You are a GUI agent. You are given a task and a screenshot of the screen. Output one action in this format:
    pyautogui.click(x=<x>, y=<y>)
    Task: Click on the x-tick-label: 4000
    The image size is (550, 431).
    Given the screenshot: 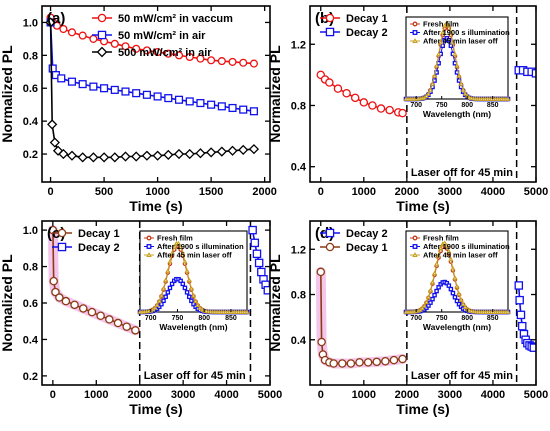 What is the action you would take?
    pyautogui.click(x=493, y=395)
    